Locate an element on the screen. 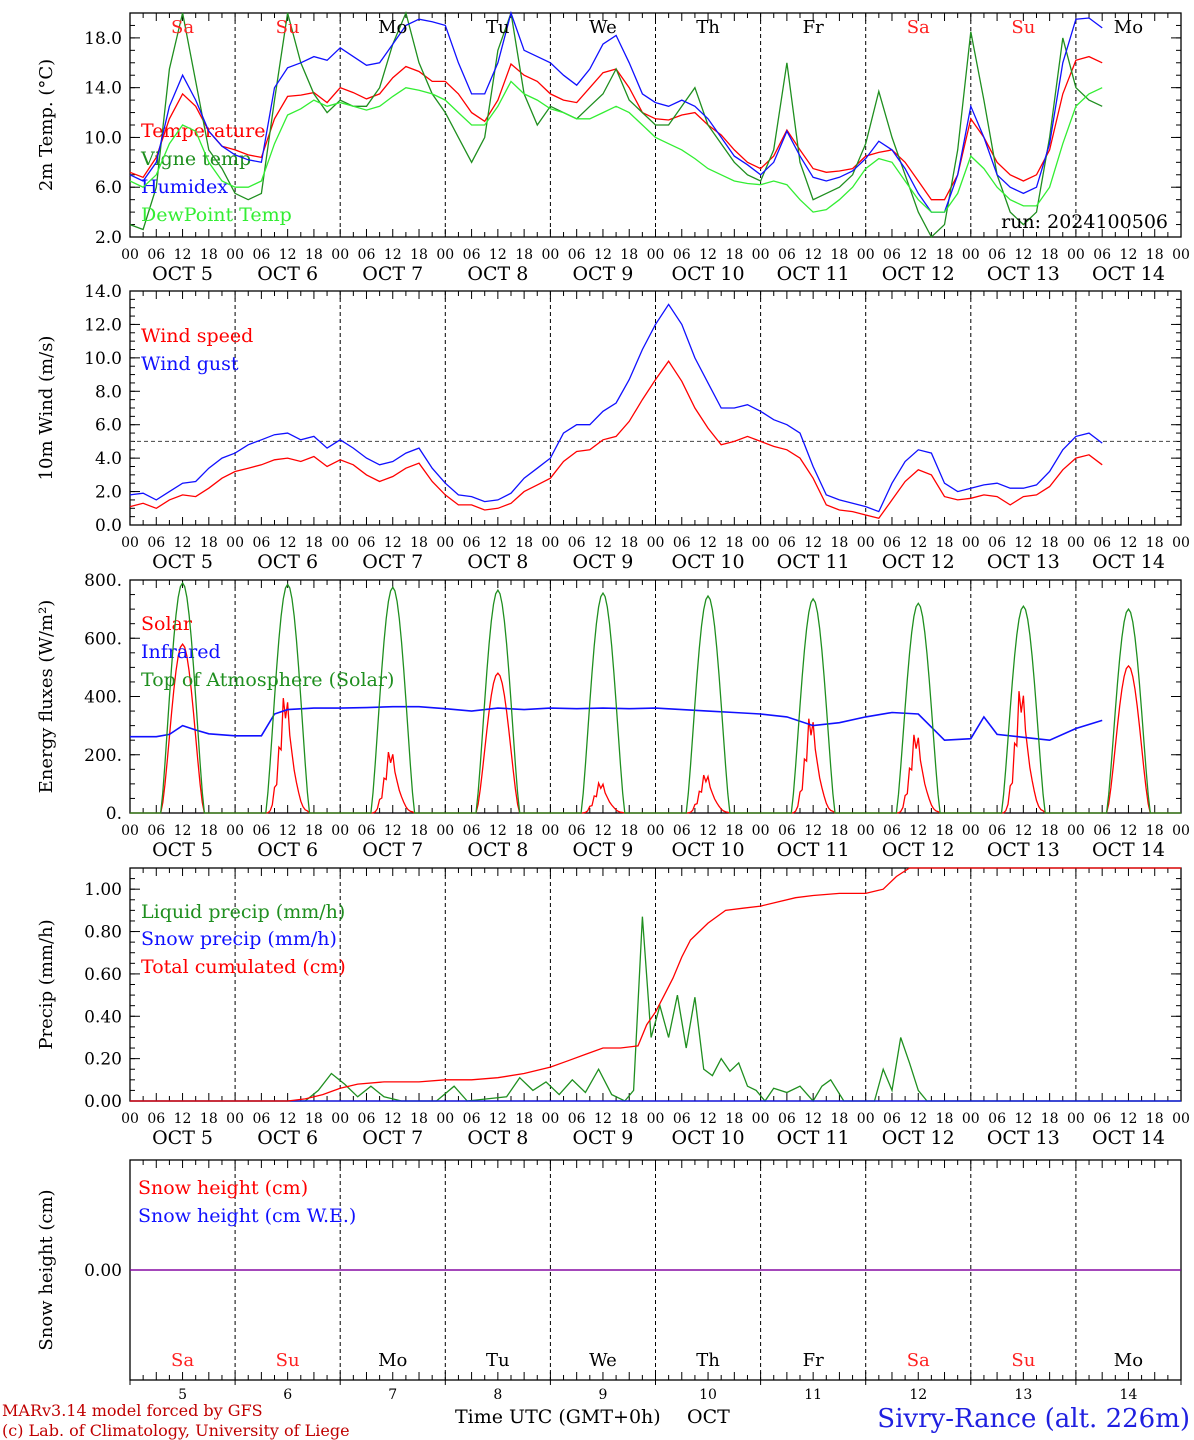 The image size is (1194, 1440). date-label: OCT 13 is located at coordinates (1023, 274).